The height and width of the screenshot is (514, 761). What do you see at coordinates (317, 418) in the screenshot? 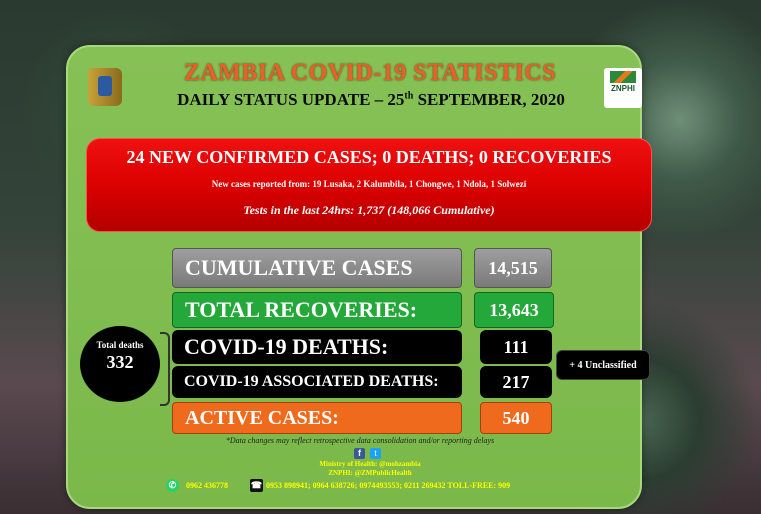
I see `active-cases-label: ACTIVE CASES:` at bounding box center [317, 418].